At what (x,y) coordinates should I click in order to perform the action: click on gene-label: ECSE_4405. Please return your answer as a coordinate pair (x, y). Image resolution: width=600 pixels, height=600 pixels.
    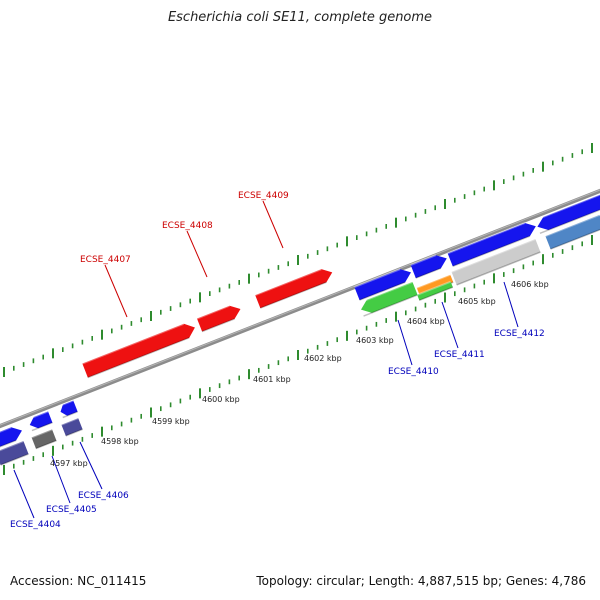
    Looking at the image, I should click on (71, 510).